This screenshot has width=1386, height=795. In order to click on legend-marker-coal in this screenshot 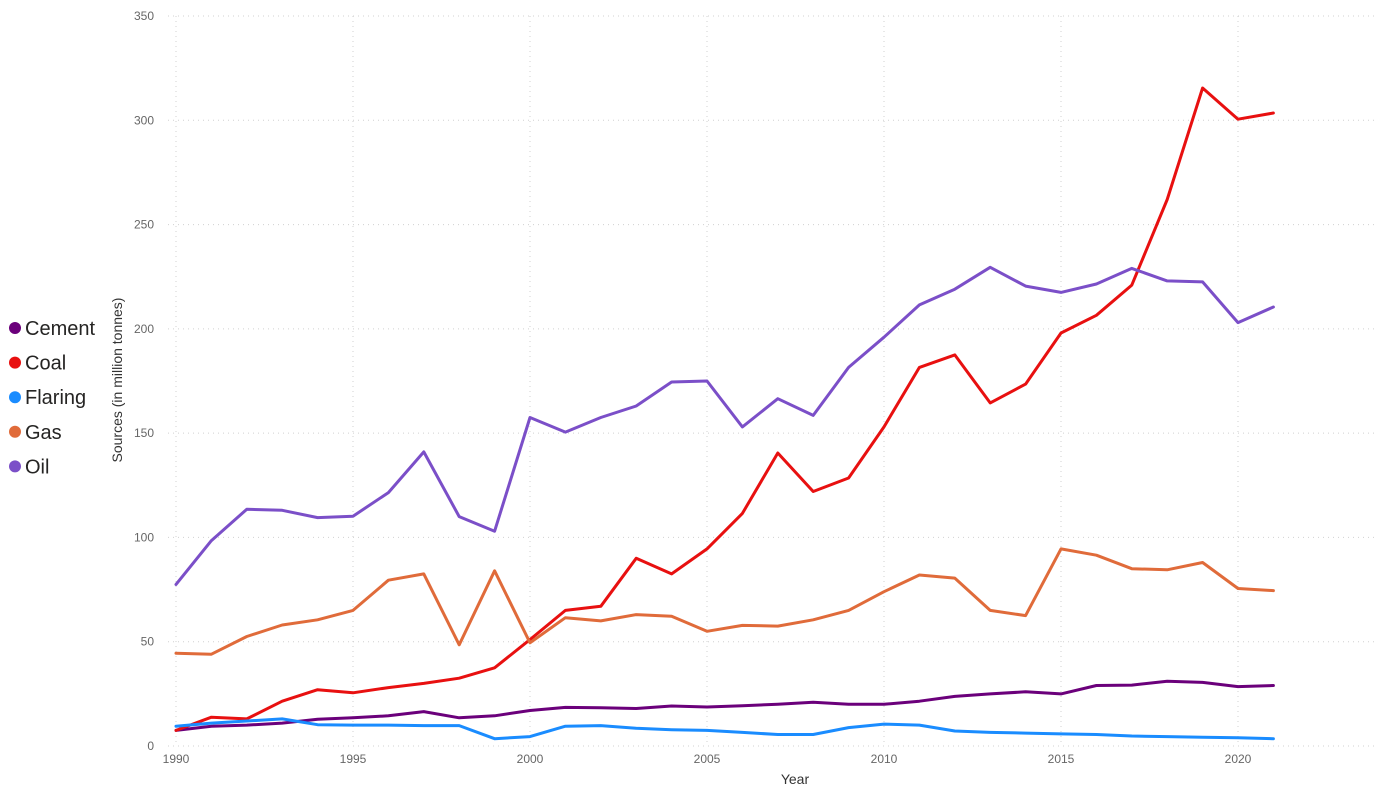, I will do `click(15, 362)`.